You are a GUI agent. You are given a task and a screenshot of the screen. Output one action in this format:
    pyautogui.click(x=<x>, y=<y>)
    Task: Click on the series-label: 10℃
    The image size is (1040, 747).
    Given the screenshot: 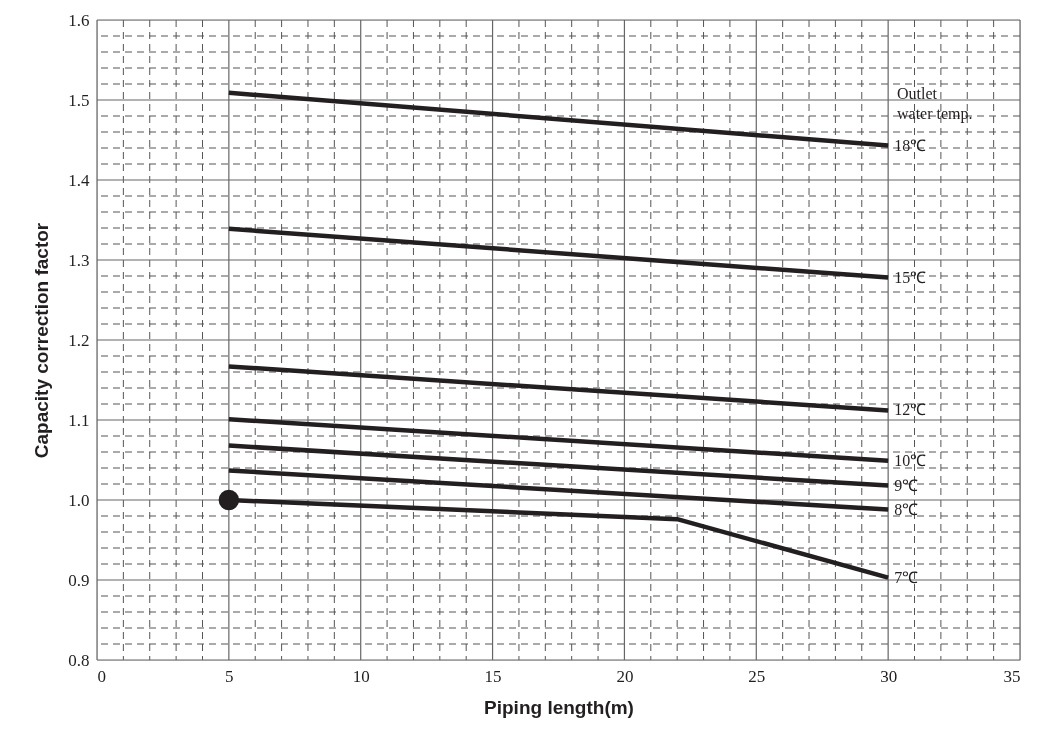 What is the action you would take?
    pyautogui.click(x=910, y=460)
    